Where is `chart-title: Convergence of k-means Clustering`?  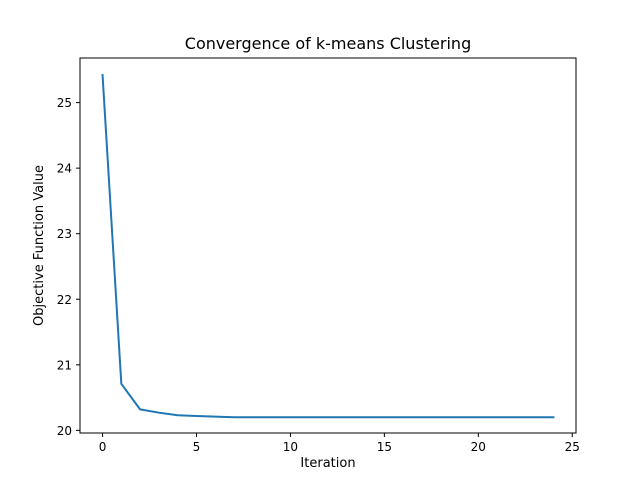 chart-title: Convergence of k-means Clustering is located at coordinates (328, 43).